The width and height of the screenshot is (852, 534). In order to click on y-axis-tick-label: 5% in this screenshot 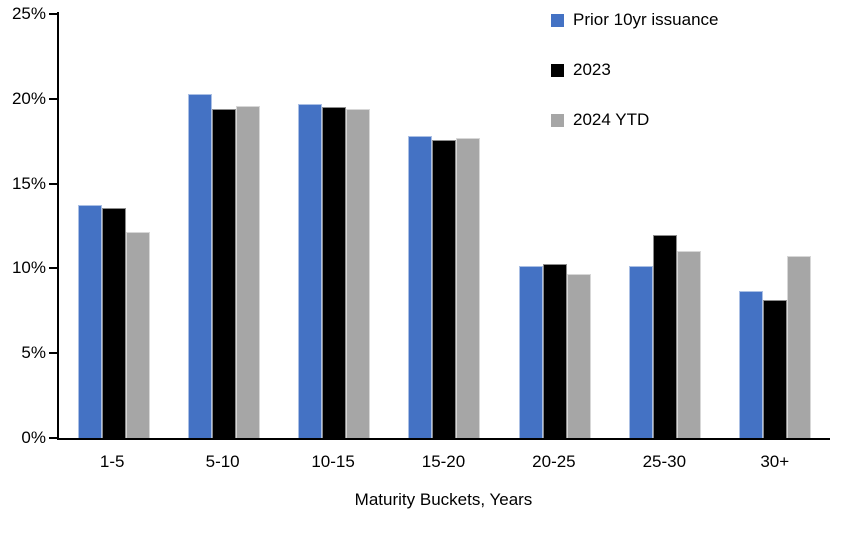, I will do `click(33, 353)`.